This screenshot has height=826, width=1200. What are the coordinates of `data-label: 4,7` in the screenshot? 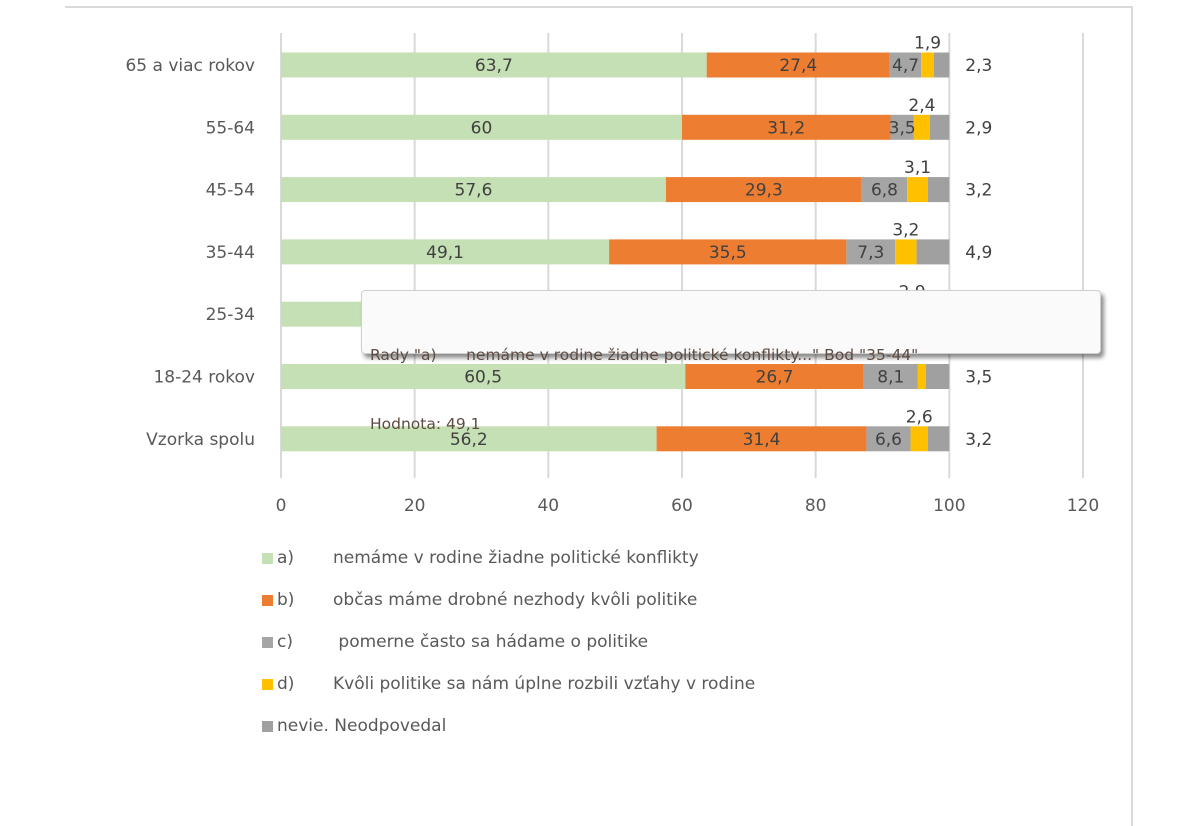 It's located at (905, 66).